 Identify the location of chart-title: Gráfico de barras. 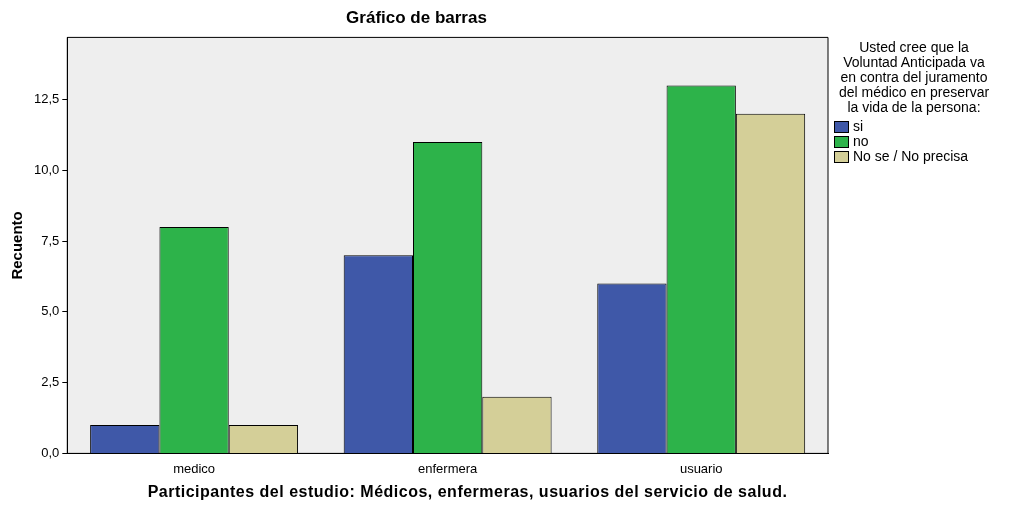
(416, 17).